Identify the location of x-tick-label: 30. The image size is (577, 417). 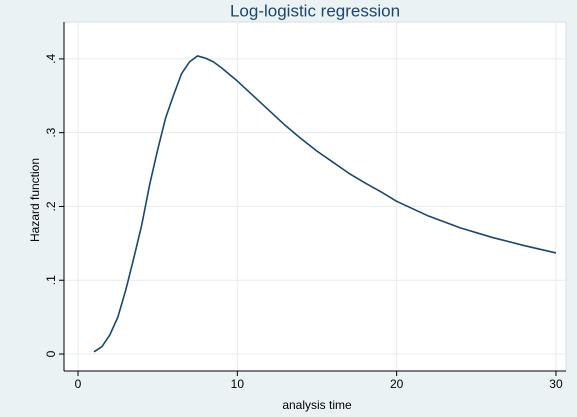
(556, 384).